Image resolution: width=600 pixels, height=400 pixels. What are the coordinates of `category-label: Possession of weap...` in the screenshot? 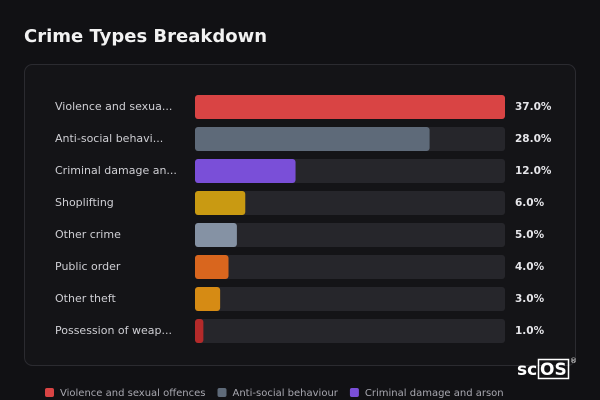 It's located at (113, 330).